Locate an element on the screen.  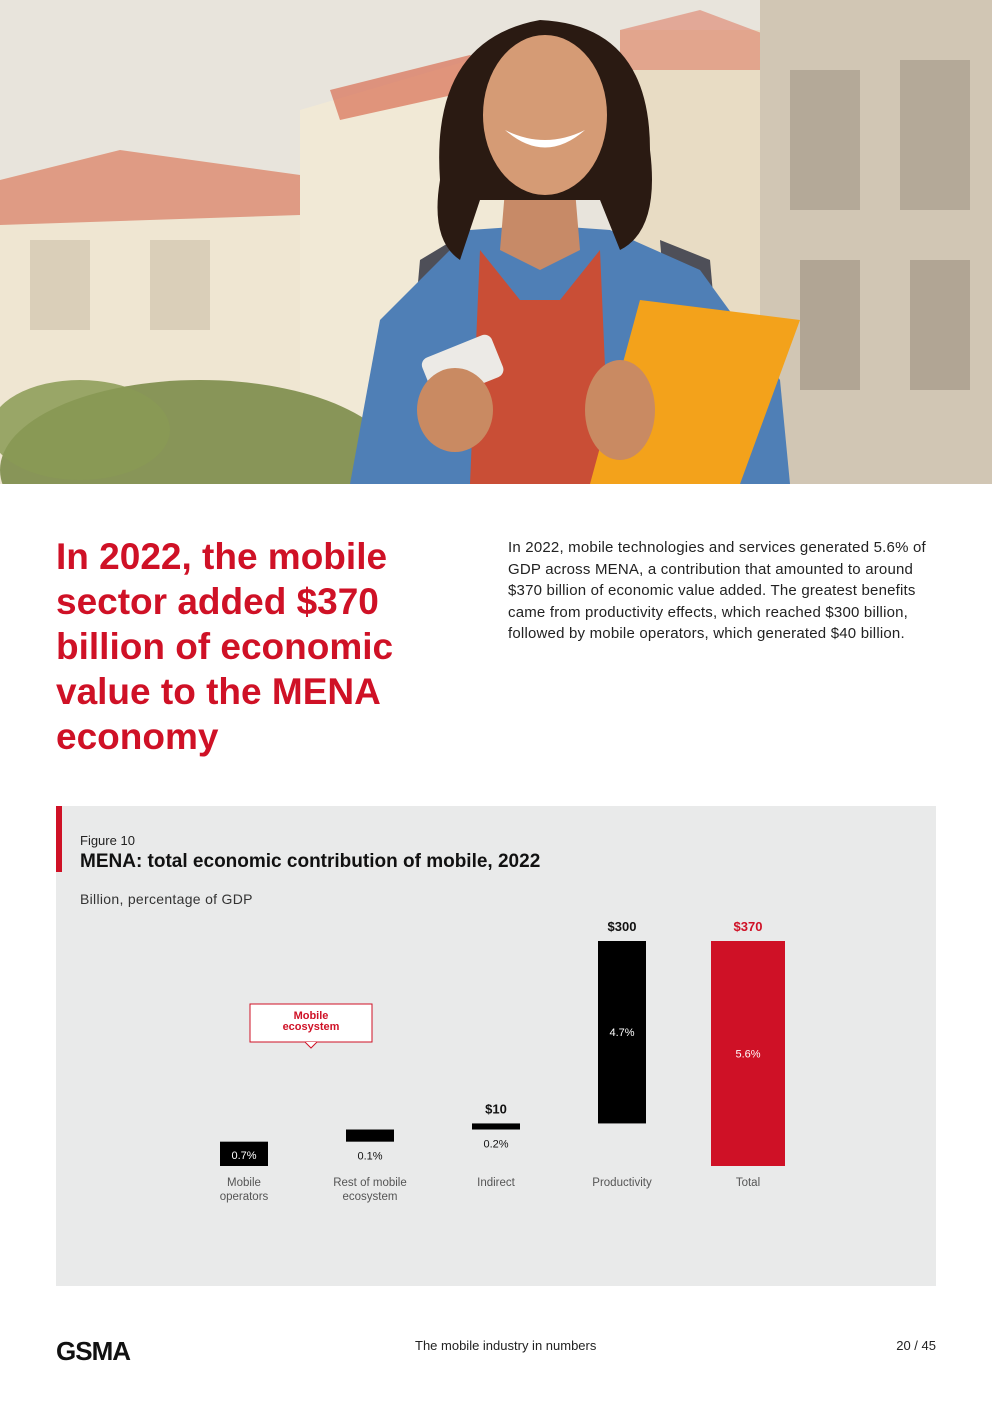
gdp-share-label: 5.6% is located at coordinates (747, 1055).